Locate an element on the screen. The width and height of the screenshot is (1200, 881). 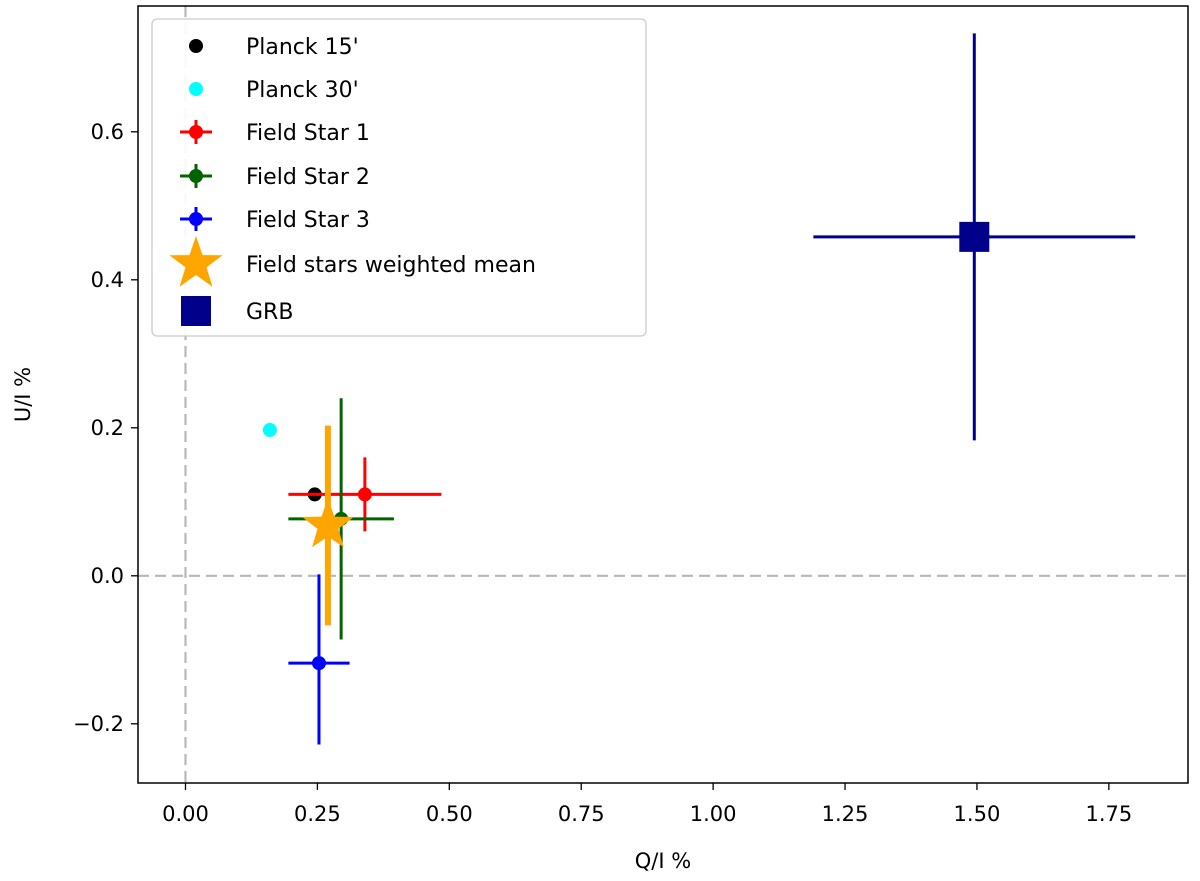
x-tick-label: 0.50 is located at coordinates (449, 814).